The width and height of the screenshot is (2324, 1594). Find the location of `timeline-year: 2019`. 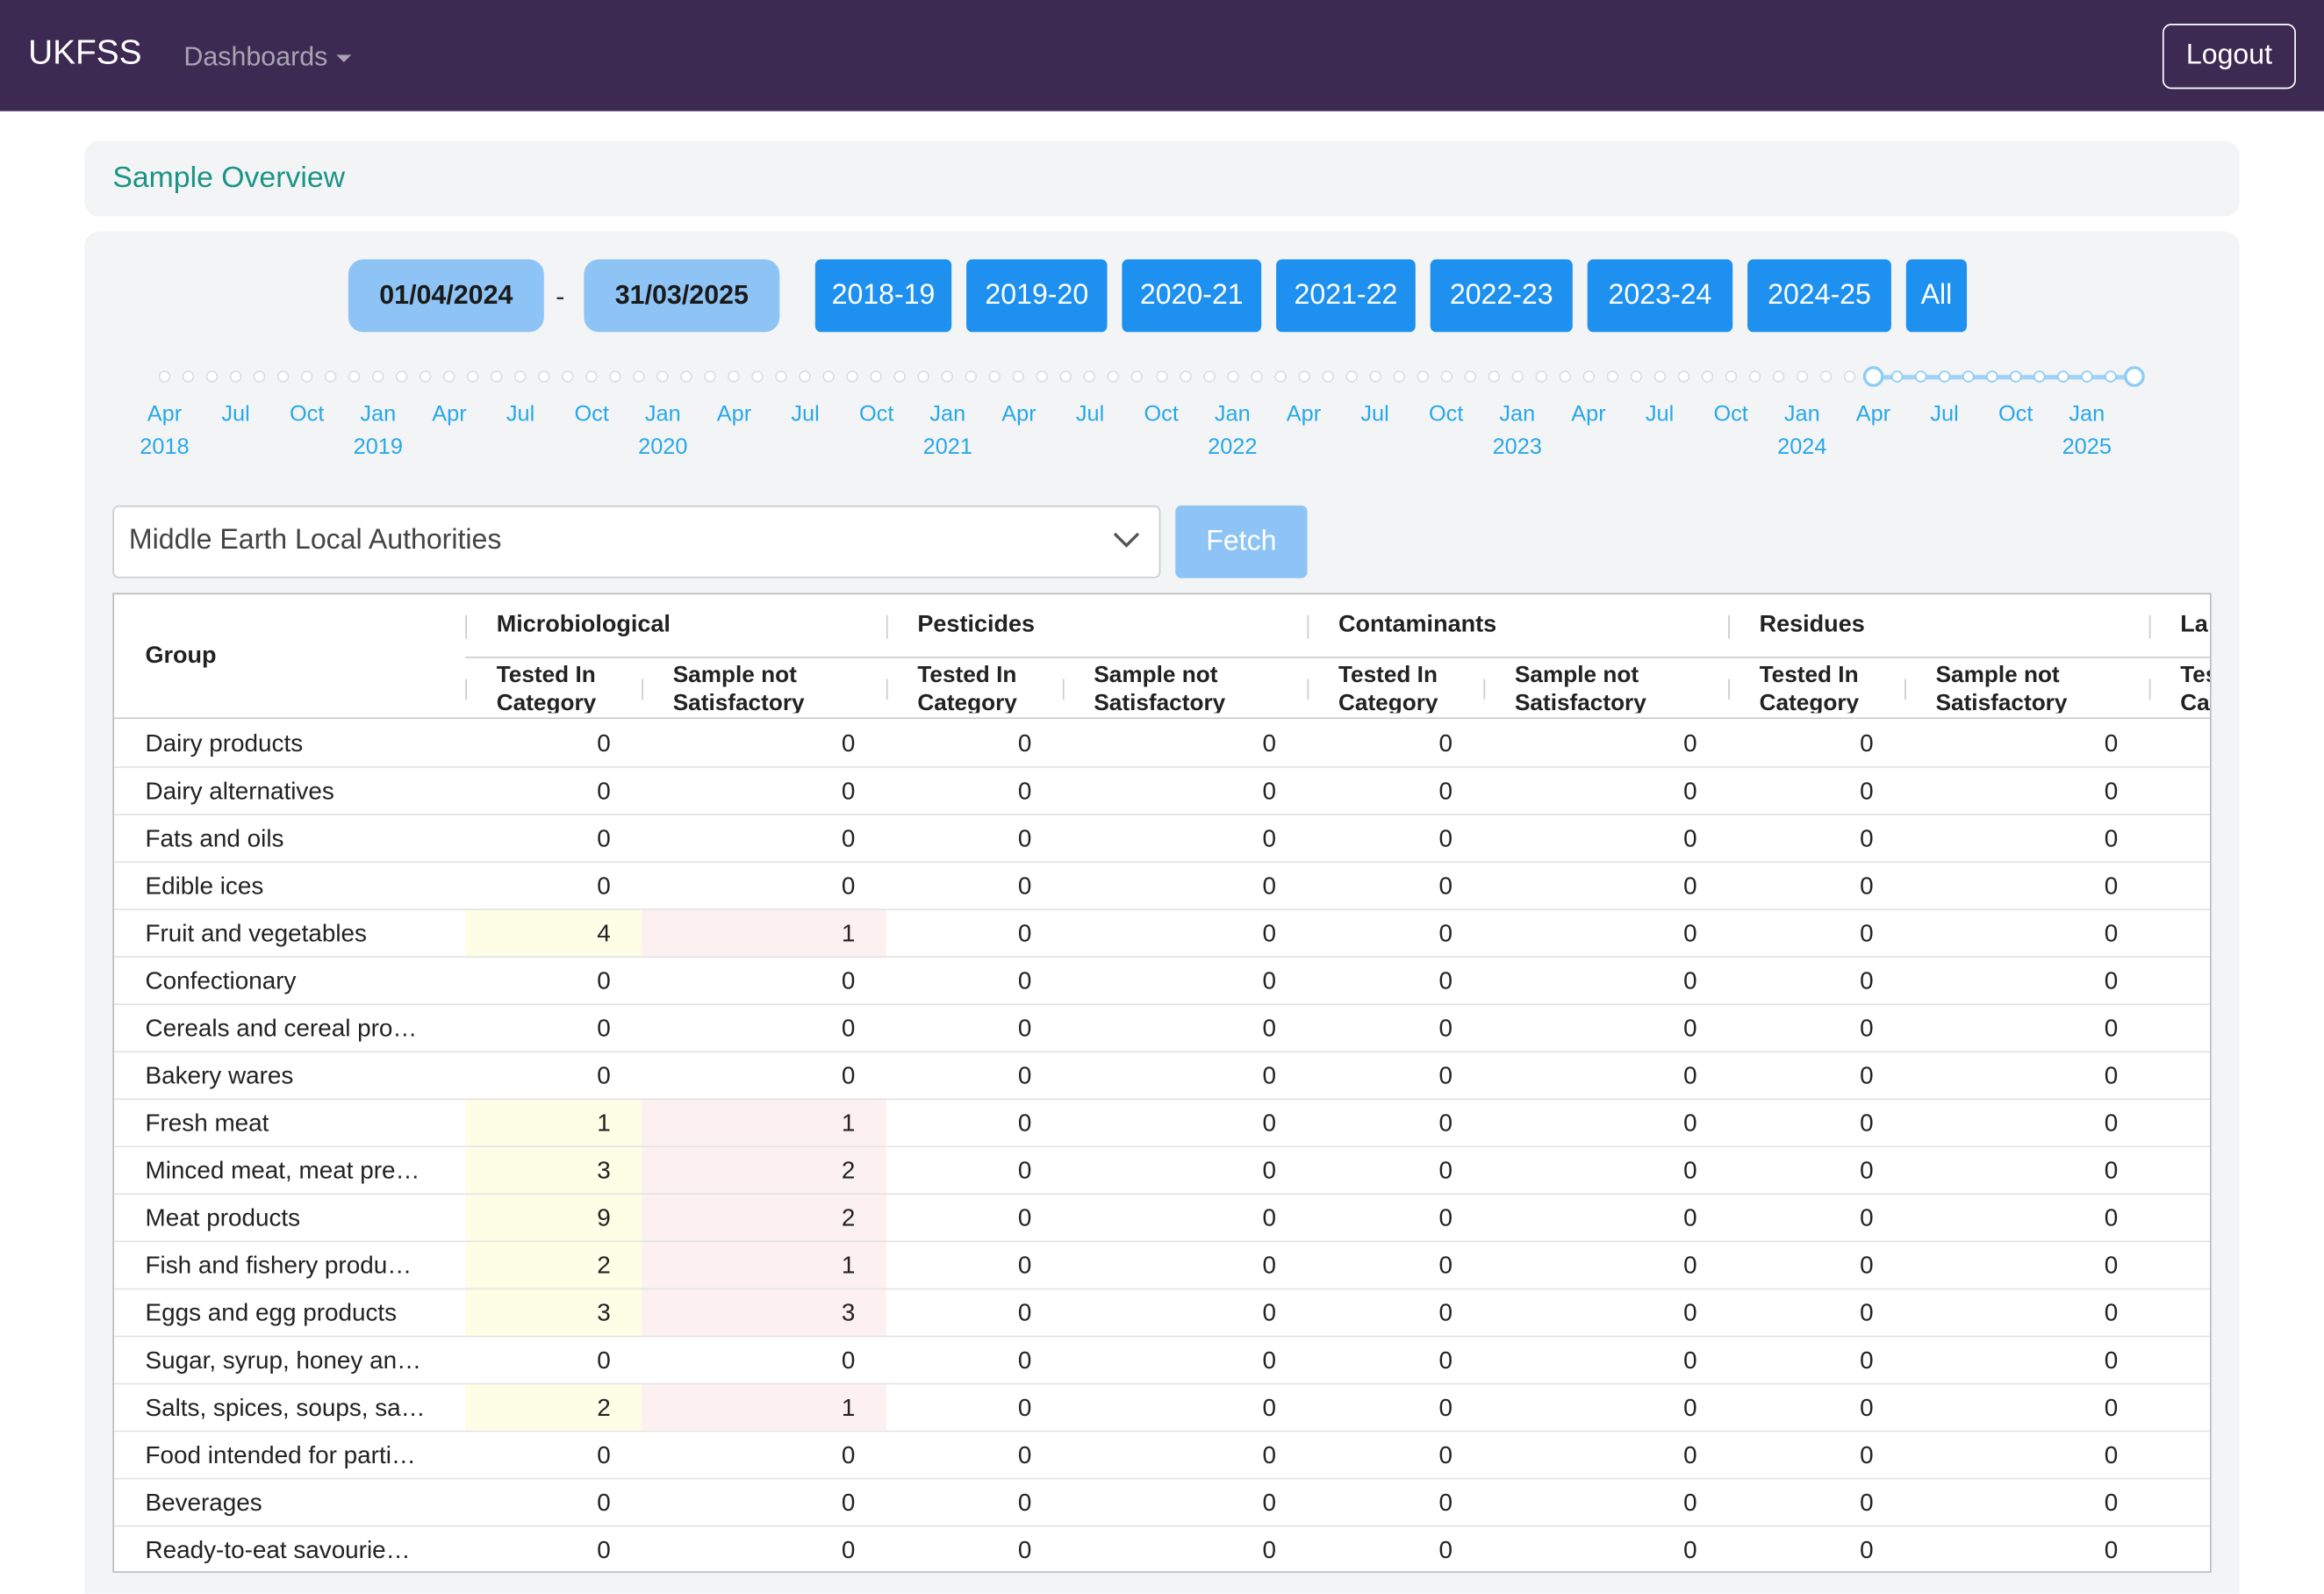

timeline-year: 2019 is located at coordinates (378, 447).